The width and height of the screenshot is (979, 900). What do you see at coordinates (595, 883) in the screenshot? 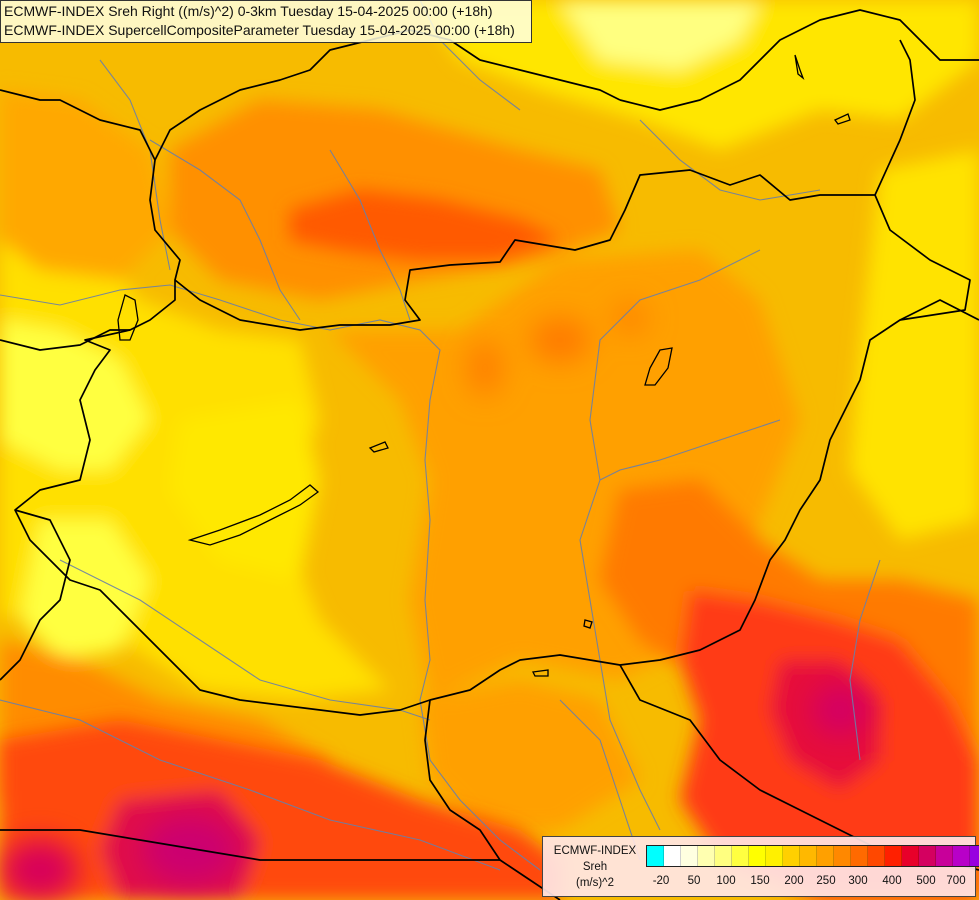
I see `legend-title-line-3: (m/s)^2` at bounding box center [595, 883].